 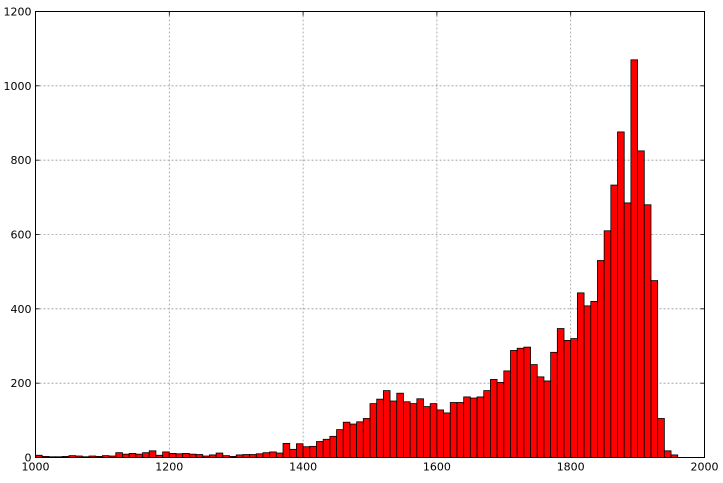 What do you see at coordinates (21, 235) in the screenshot?
I see `y-tick-label: 600` at bounding box center [21, 235].